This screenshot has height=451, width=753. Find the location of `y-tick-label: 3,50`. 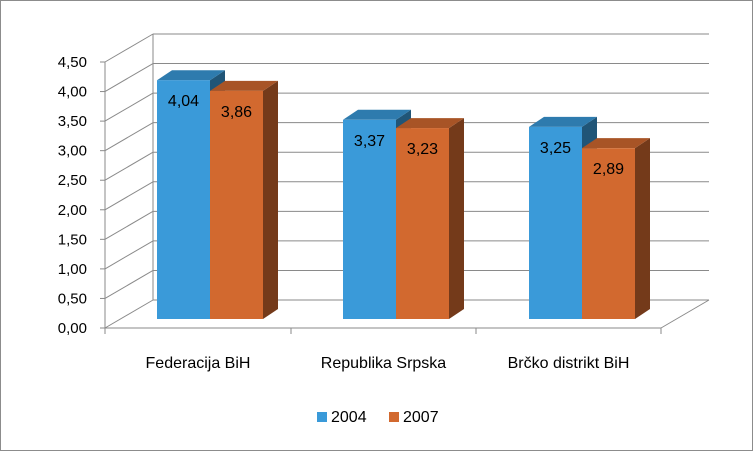

y-tick-label: 3,50 is located at coordinates (72, 121).